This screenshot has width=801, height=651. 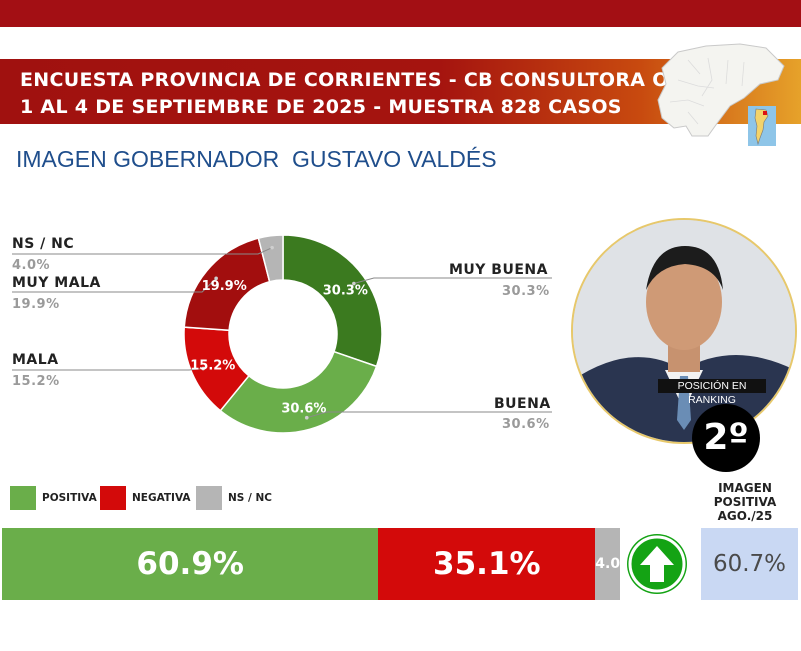 What do you see at coordinates (712, 392) in the screenshot?
I see `ranking-label: POSICIÓN EN RANKING` at bounding box center [712, 392].